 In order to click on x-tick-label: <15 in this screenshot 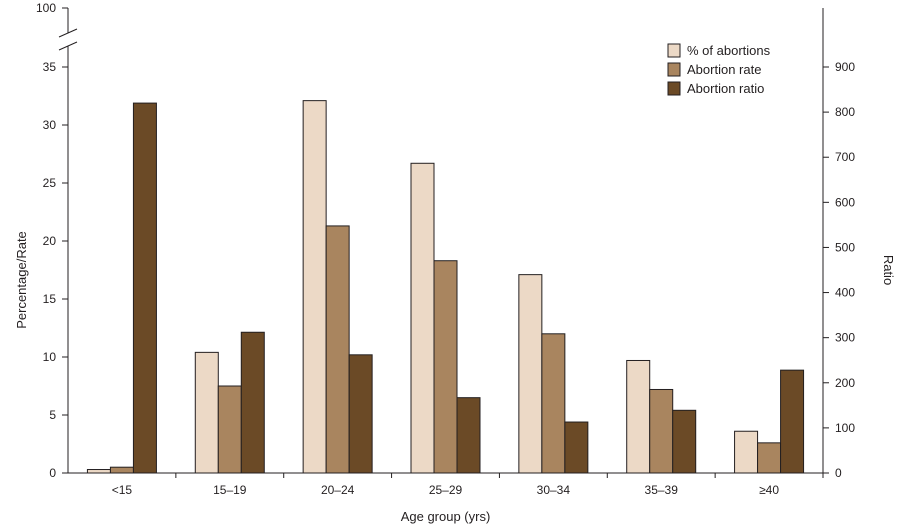, I will do `click(122, 490)`.